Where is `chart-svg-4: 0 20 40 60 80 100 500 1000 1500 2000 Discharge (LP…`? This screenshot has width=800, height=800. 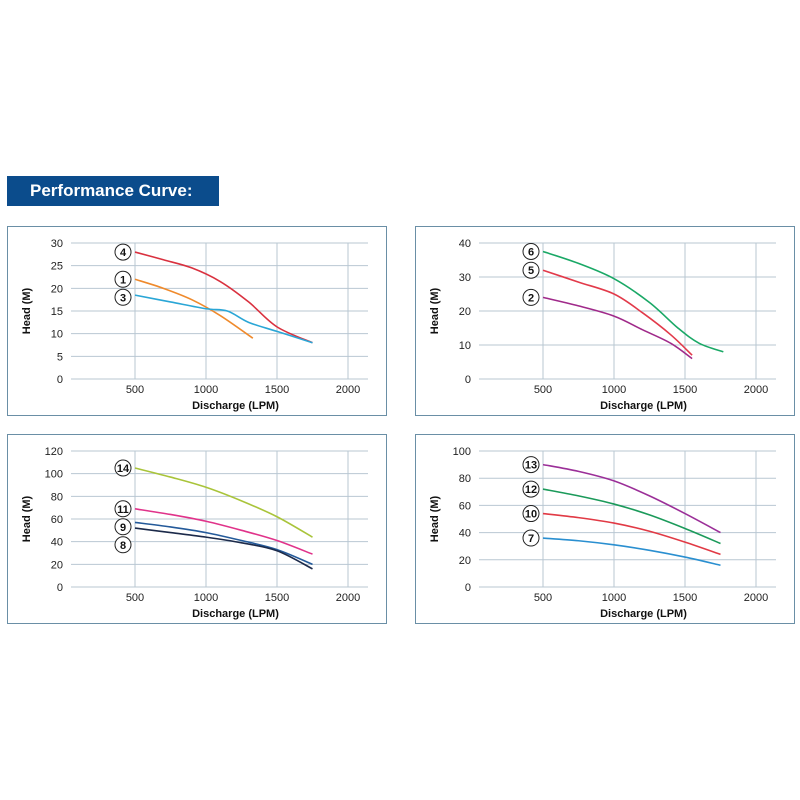 chart-svg-4: 0 20 40 60 80 100 500 1000 1500 2000 Discharge (LP… is located at coordinates (602, 533).